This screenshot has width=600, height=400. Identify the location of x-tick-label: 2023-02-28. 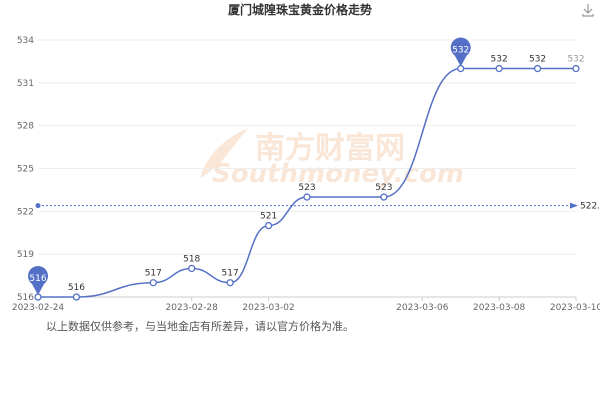
(192, 308).